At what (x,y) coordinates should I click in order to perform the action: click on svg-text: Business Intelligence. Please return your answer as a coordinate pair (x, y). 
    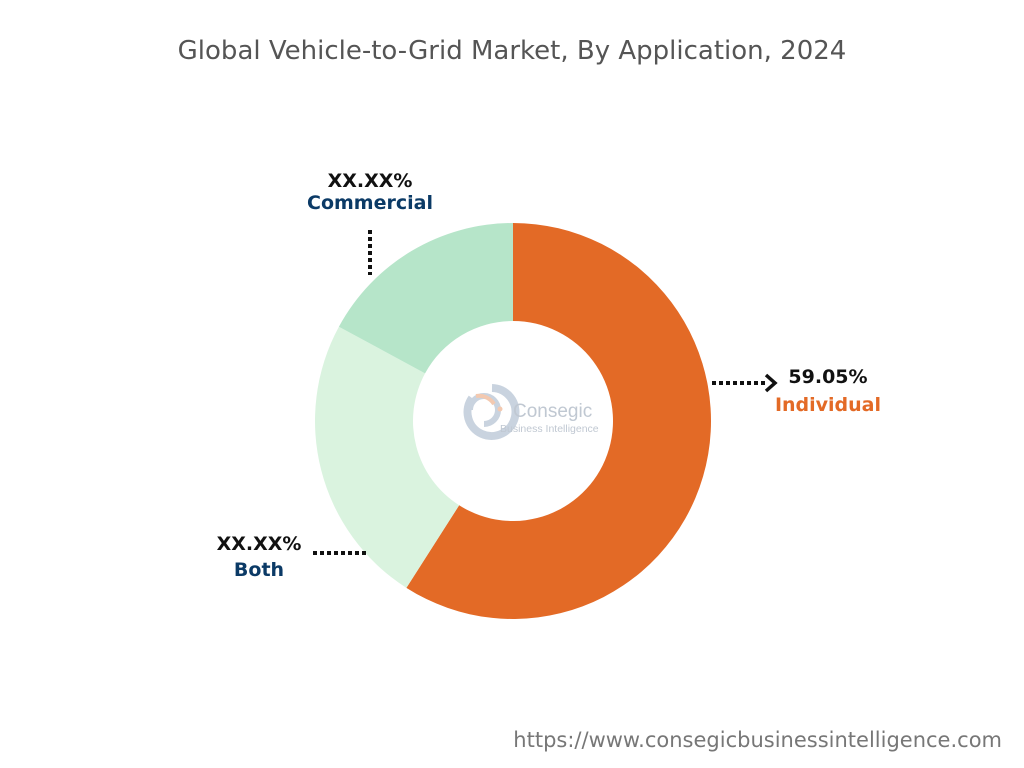
    Looking at the image, I should click on (549, 429).